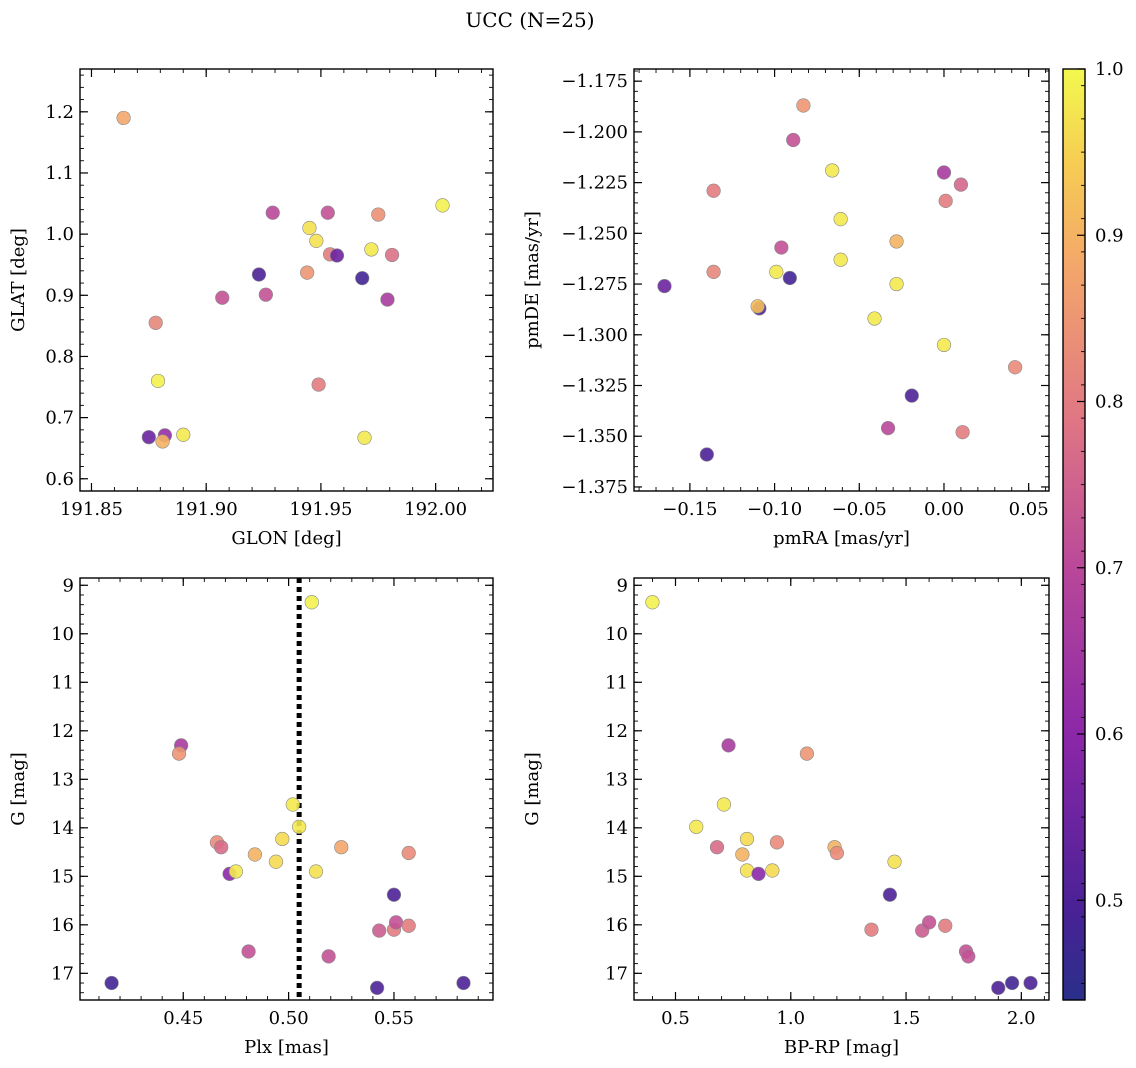  I want to click on y-tick-label: −1.175, so click(594, 81).